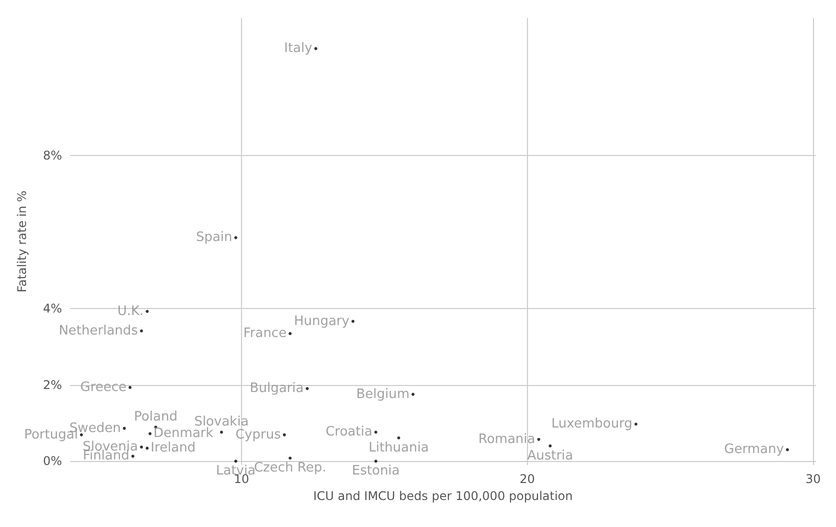  What do you see at coordinates (376, 471) in the screenshot?
I see `data-label: Estonia` at bounding box center [376, 471].